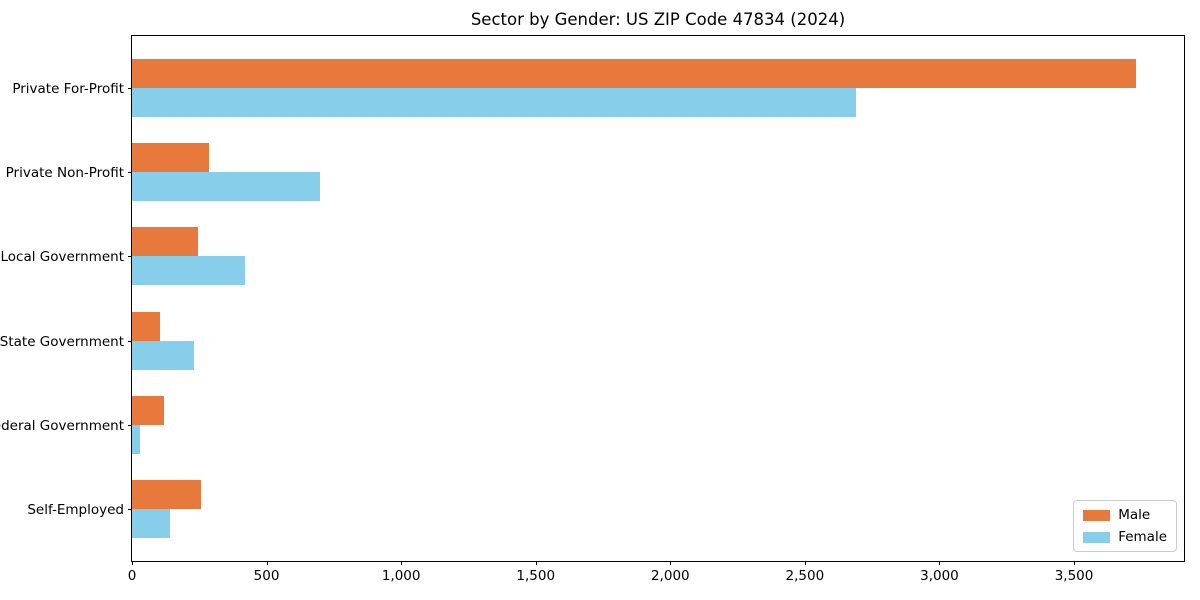 The image size is (1200, 600). What do you see at coordinates (1097, 537) in the screenshot?
I see `legend-swatch-female` at bounding box center [1097, 537].